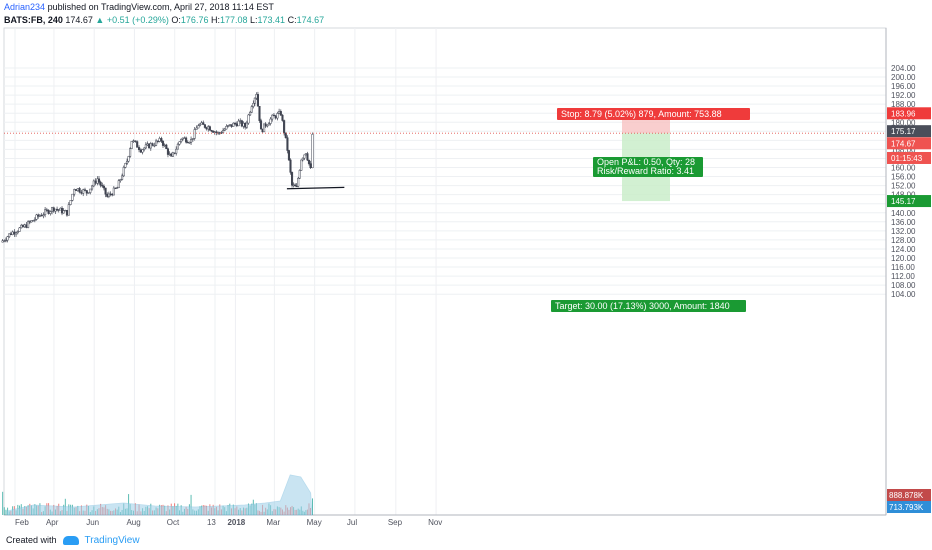  What do you see at coordinates (233, 20) in the screenshot?
I see `high-value: 177.08` at bounding box center [233, 20].